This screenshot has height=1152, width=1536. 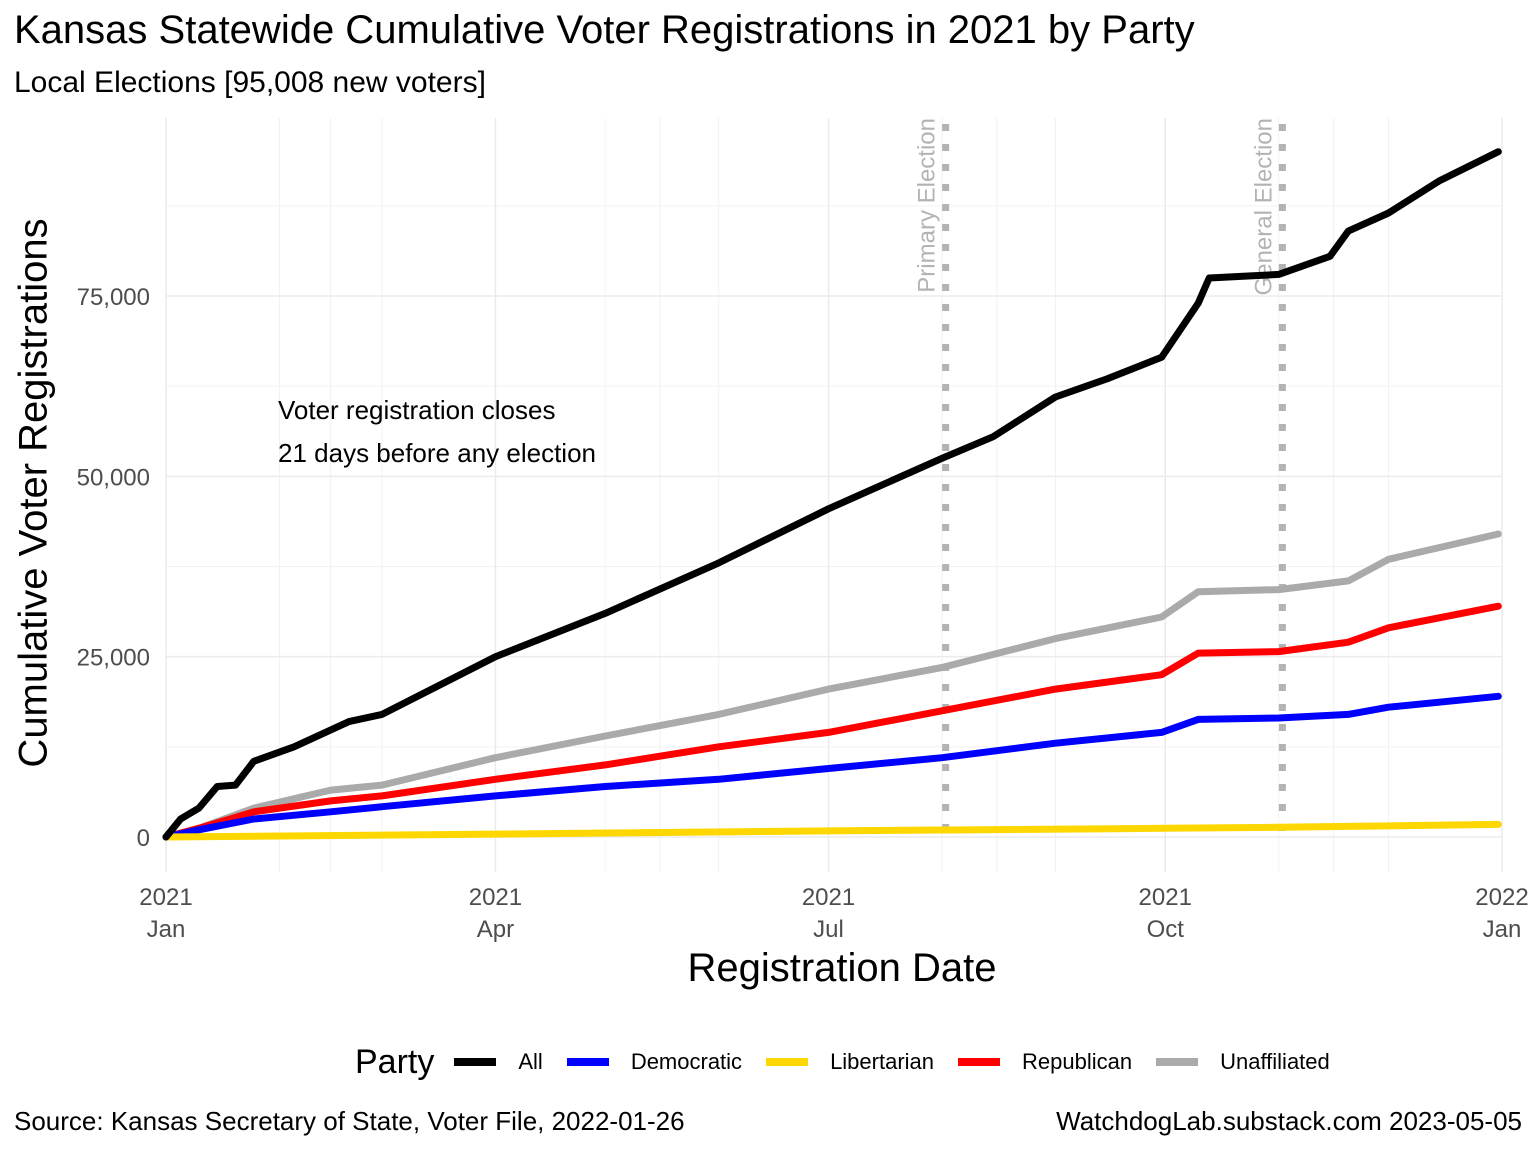 I want to click on legend-item-libertarian: Libertarian, so click(x=850, y=1062).